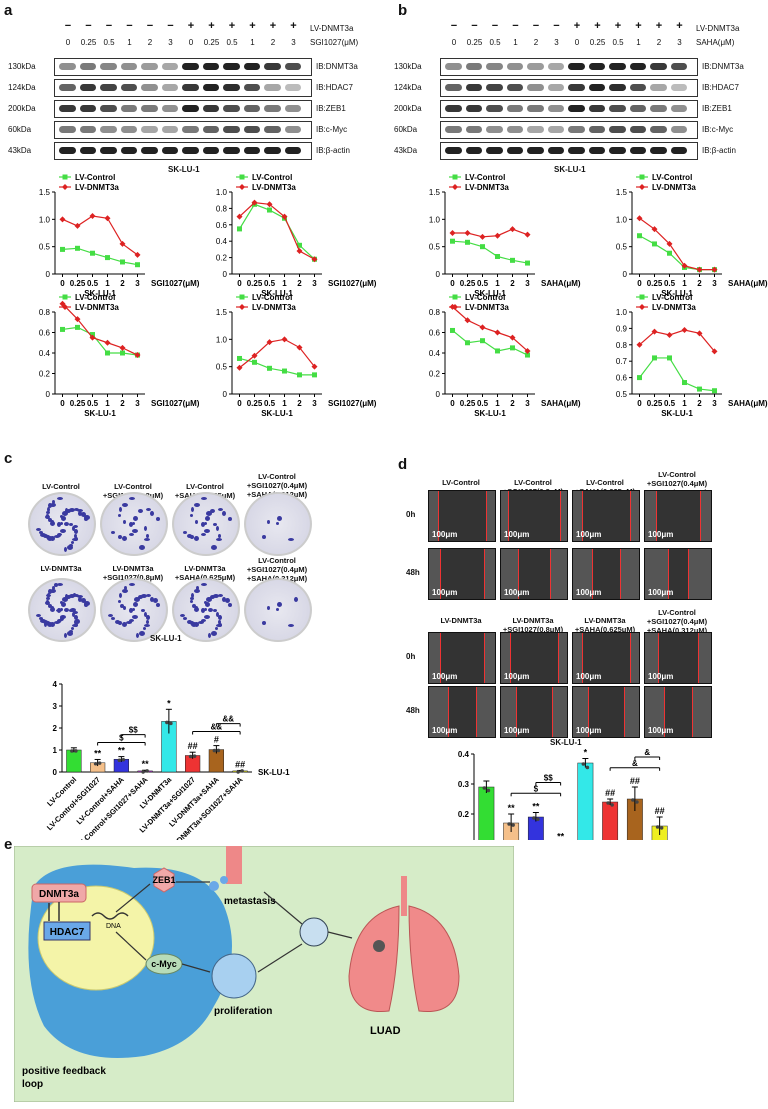  I want to click on dna-label: DNA, so click(113, 926).